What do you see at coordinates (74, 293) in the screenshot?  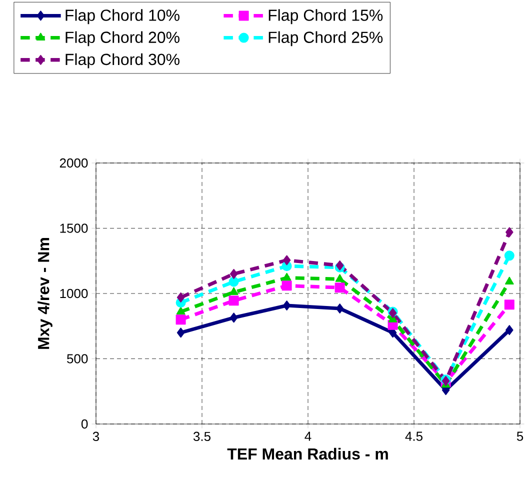 I see `y-tick-label: 1000` at bounding box center [74, 293].